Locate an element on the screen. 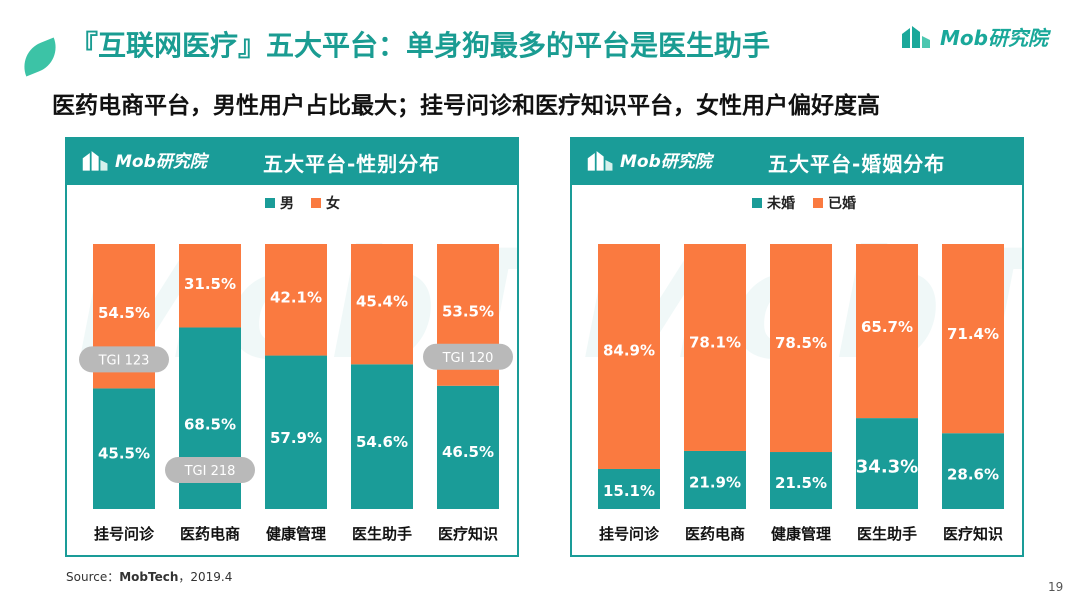 The height and width of the screenshot is (608, 1080). data-label: 45.5% is located at coordinates (124, 453).